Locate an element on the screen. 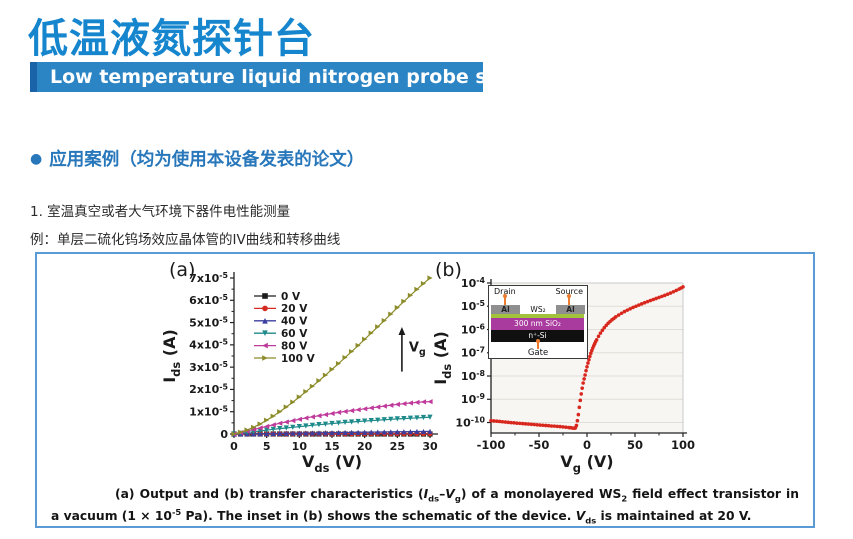 The height and width of the screenshot is (539, 853). svg-text: 30 is located at coordinates (430, 446).